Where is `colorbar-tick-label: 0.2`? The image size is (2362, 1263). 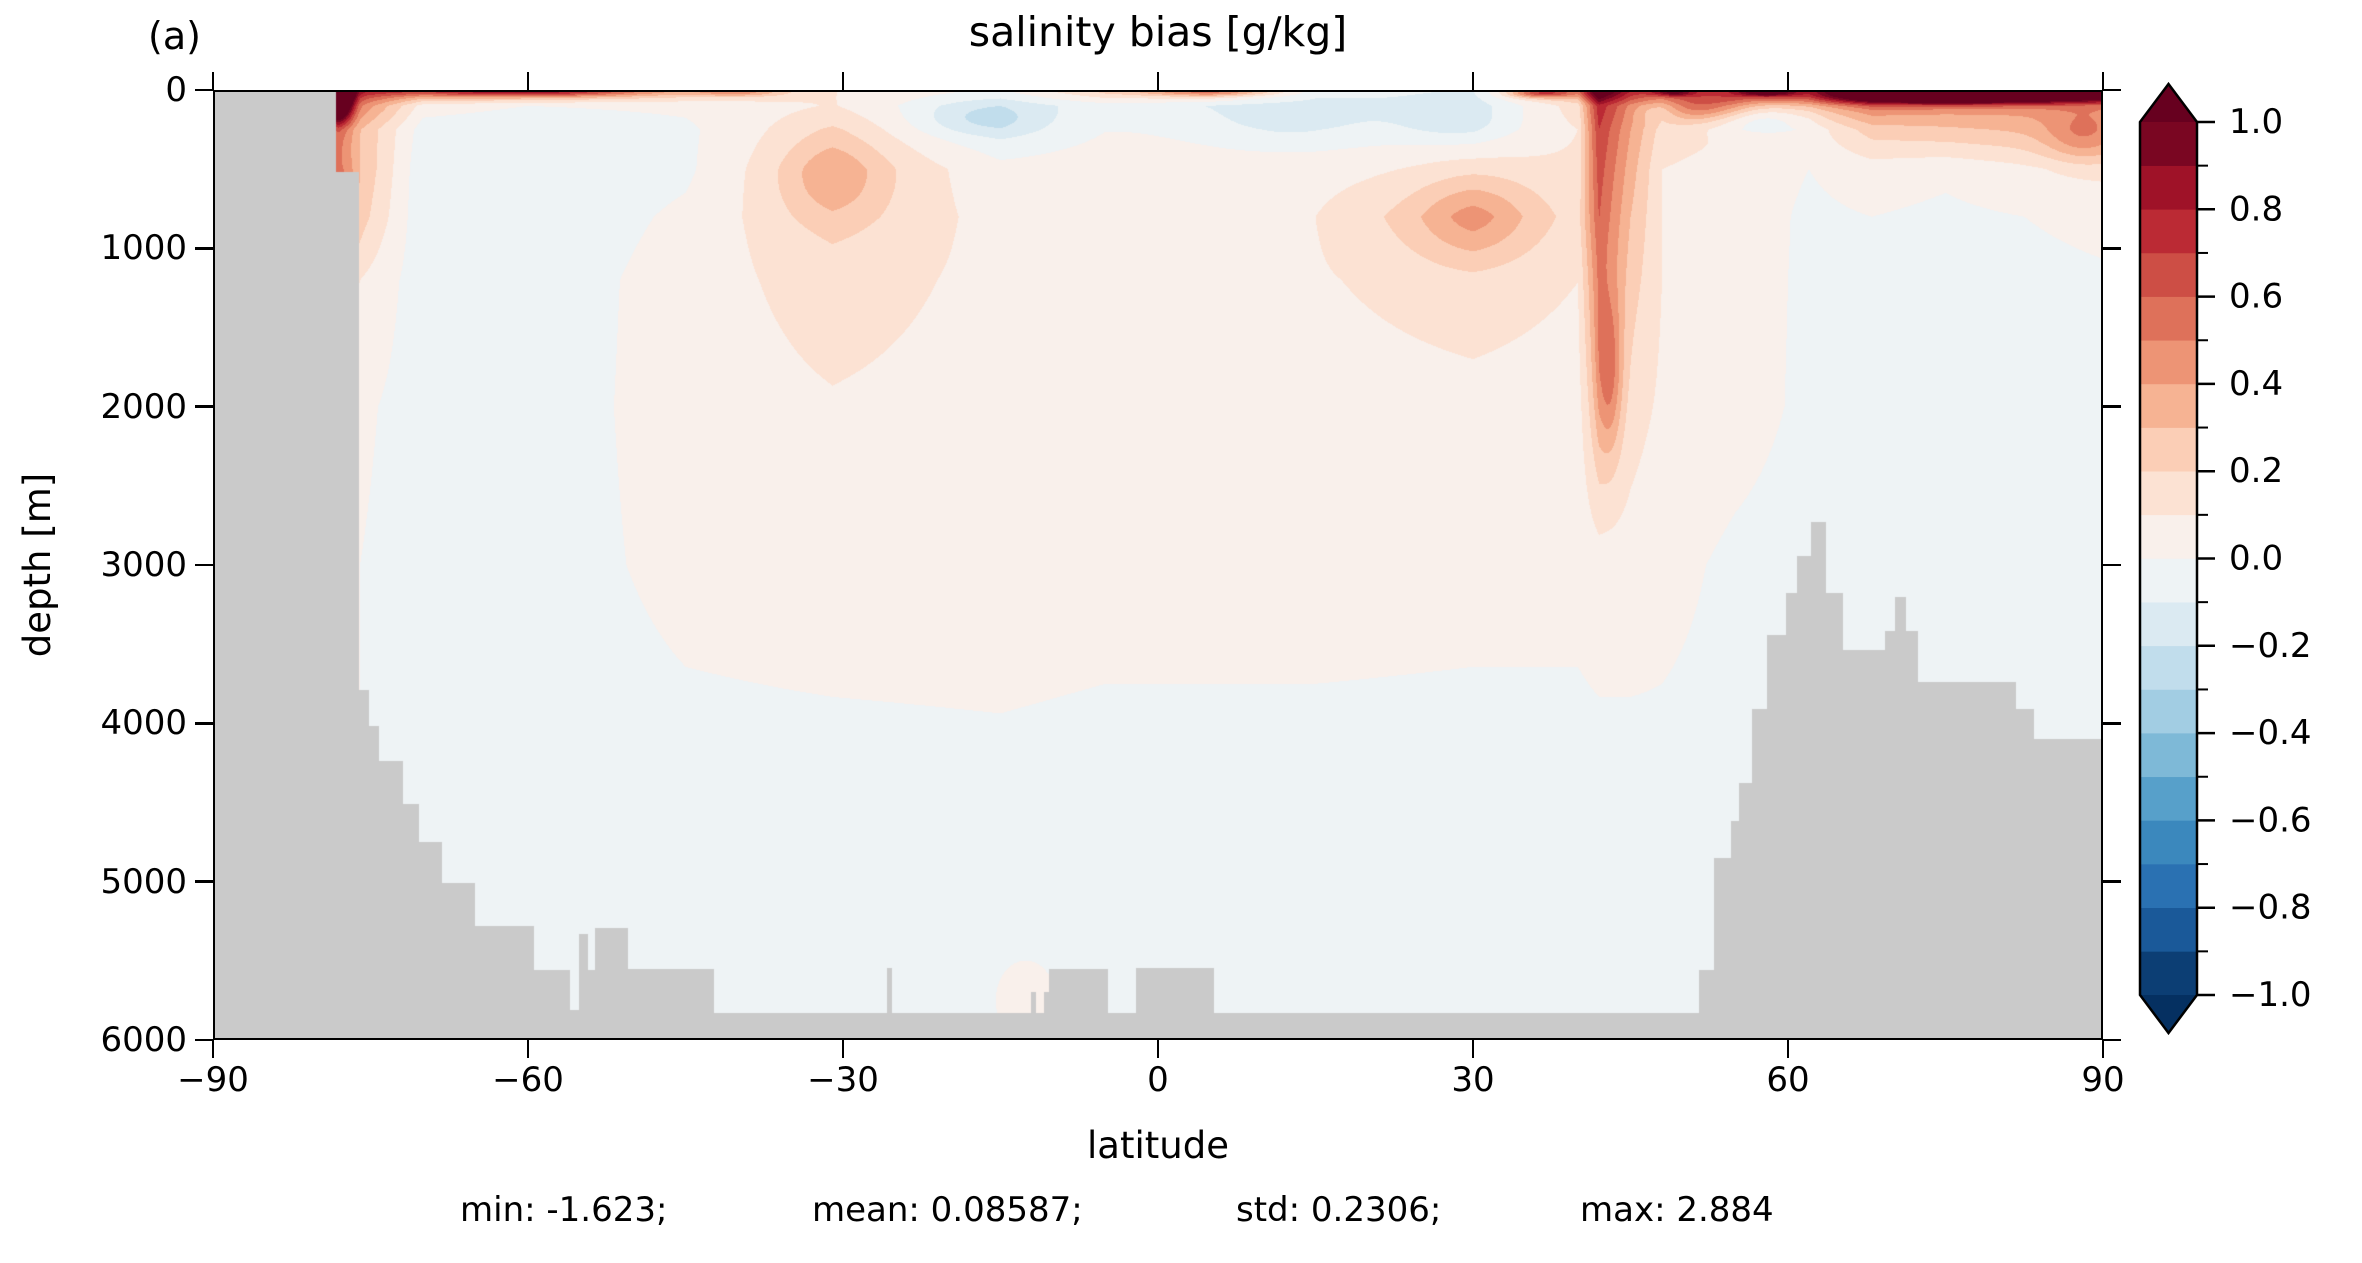 colorbar-tick-label: 0.2 is located at coordinates (2256, 471).